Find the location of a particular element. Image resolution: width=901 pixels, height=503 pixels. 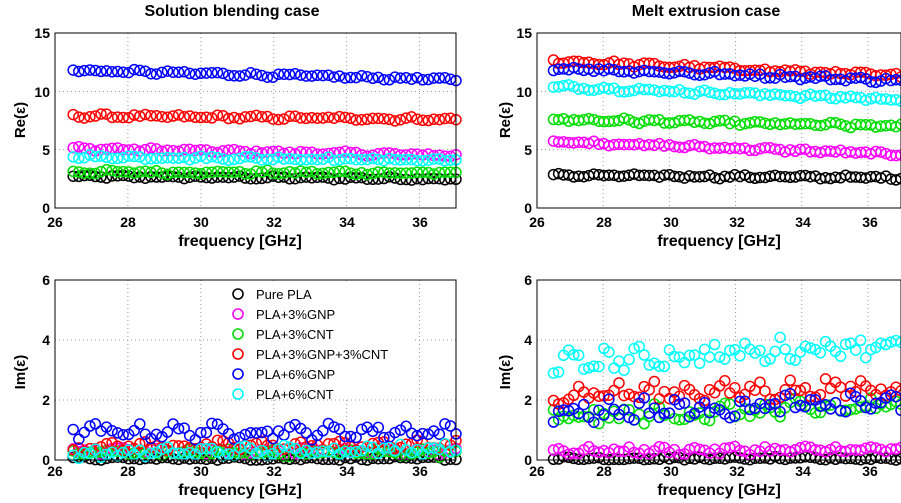

legend-marker is located at coordinates (238, 294).